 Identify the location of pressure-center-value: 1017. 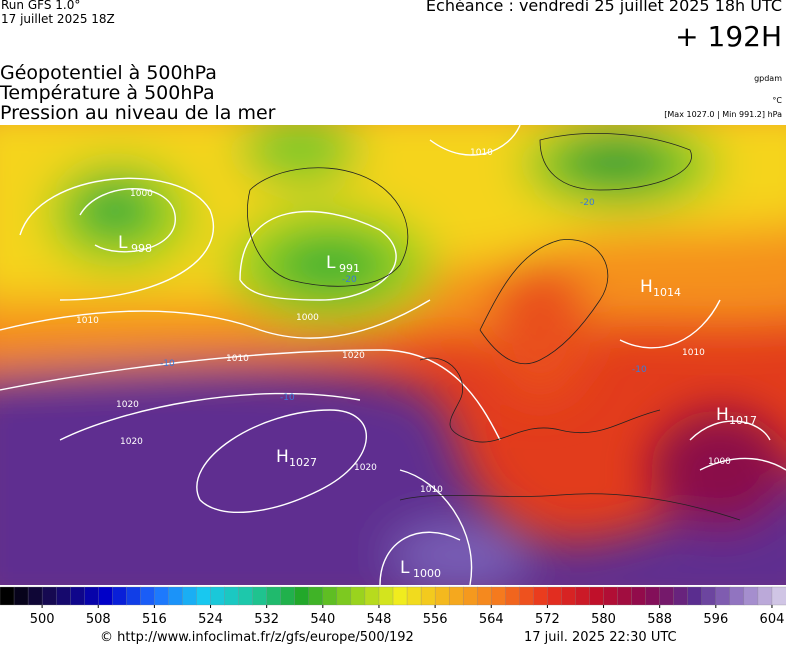
(743, 420).